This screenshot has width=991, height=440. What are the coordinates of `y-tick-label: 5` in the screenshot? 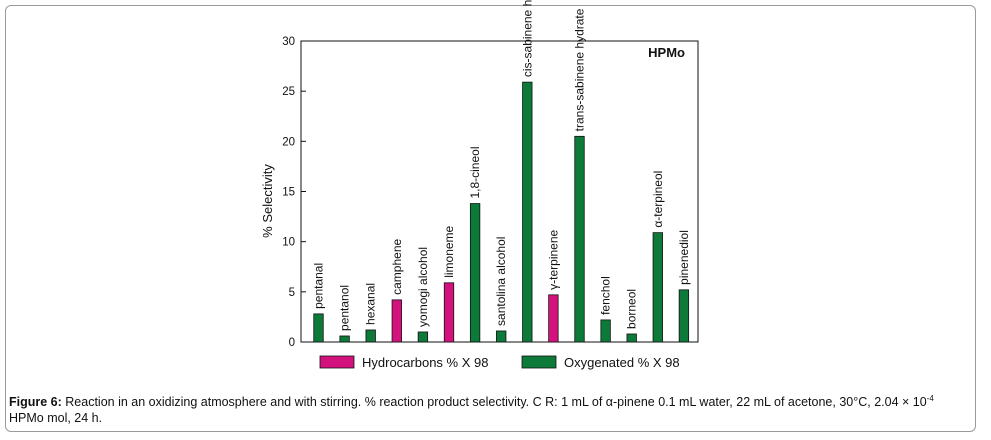 It's located at (292, 293).